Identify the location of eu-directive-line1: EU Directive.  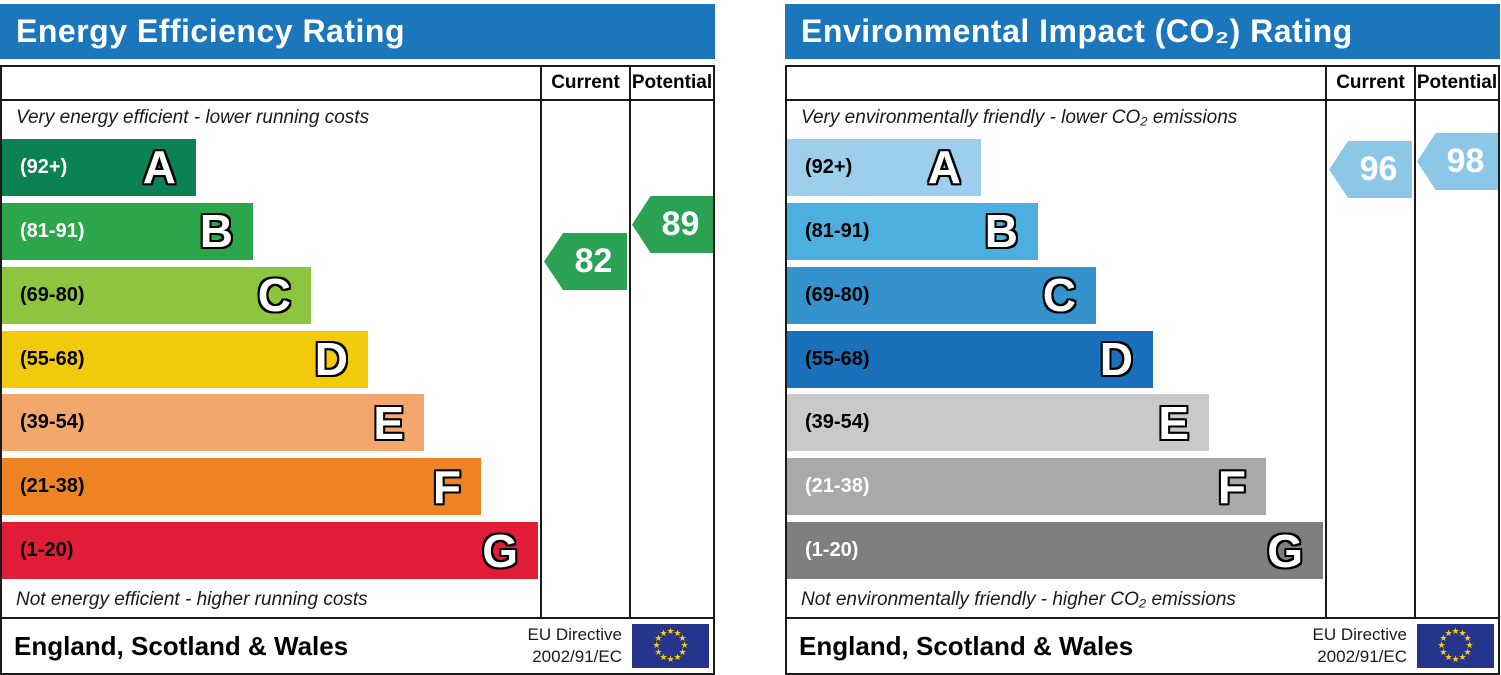
(1359, 634).